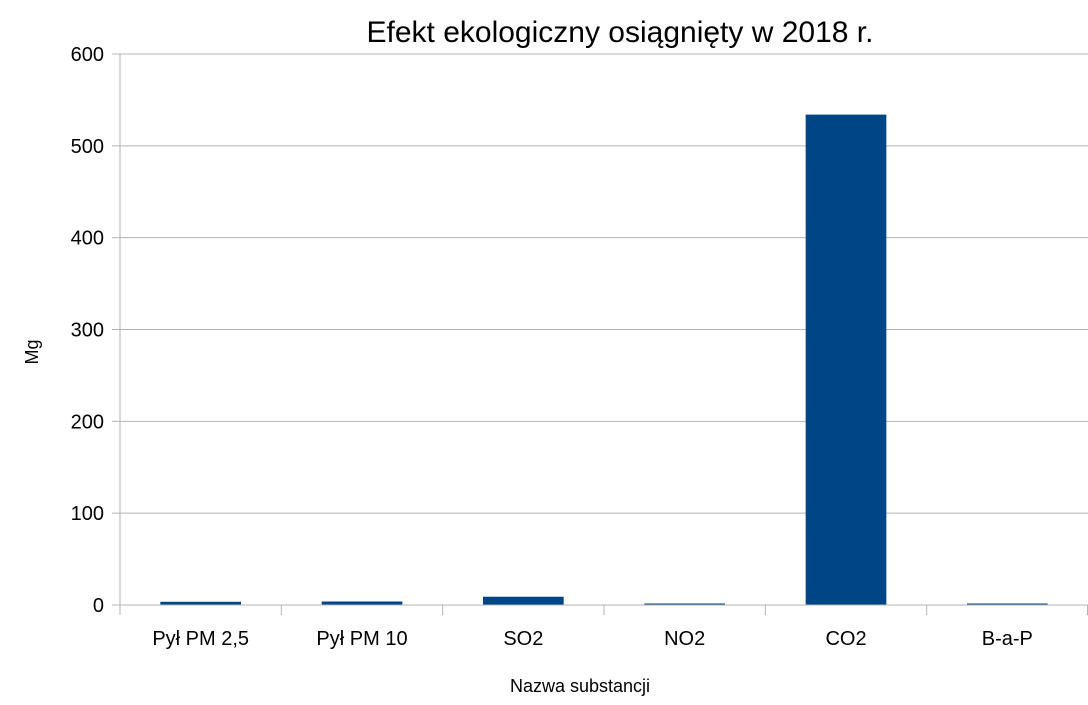 Image resolution: width=1088 pixels, height=705 pixels. I want to click on x-tick-label: CO2, so click(845, 639).